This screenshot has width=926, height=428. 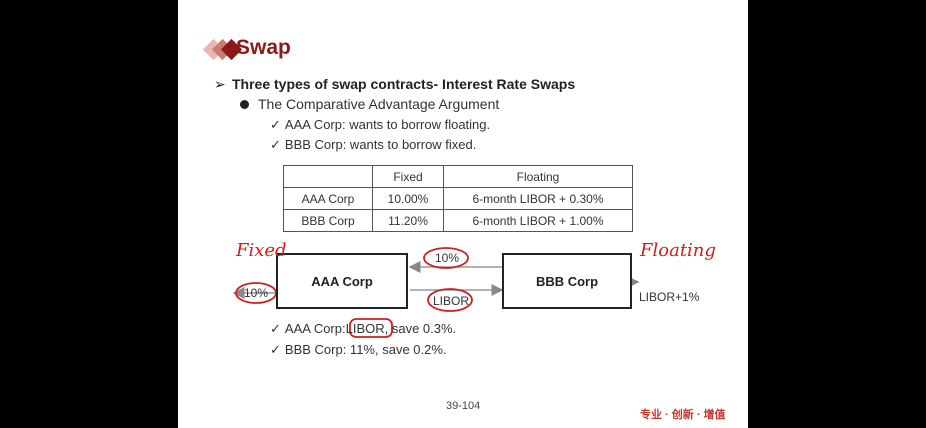 I want to click on diamond-logo-icon, so click(x=222, y=49).